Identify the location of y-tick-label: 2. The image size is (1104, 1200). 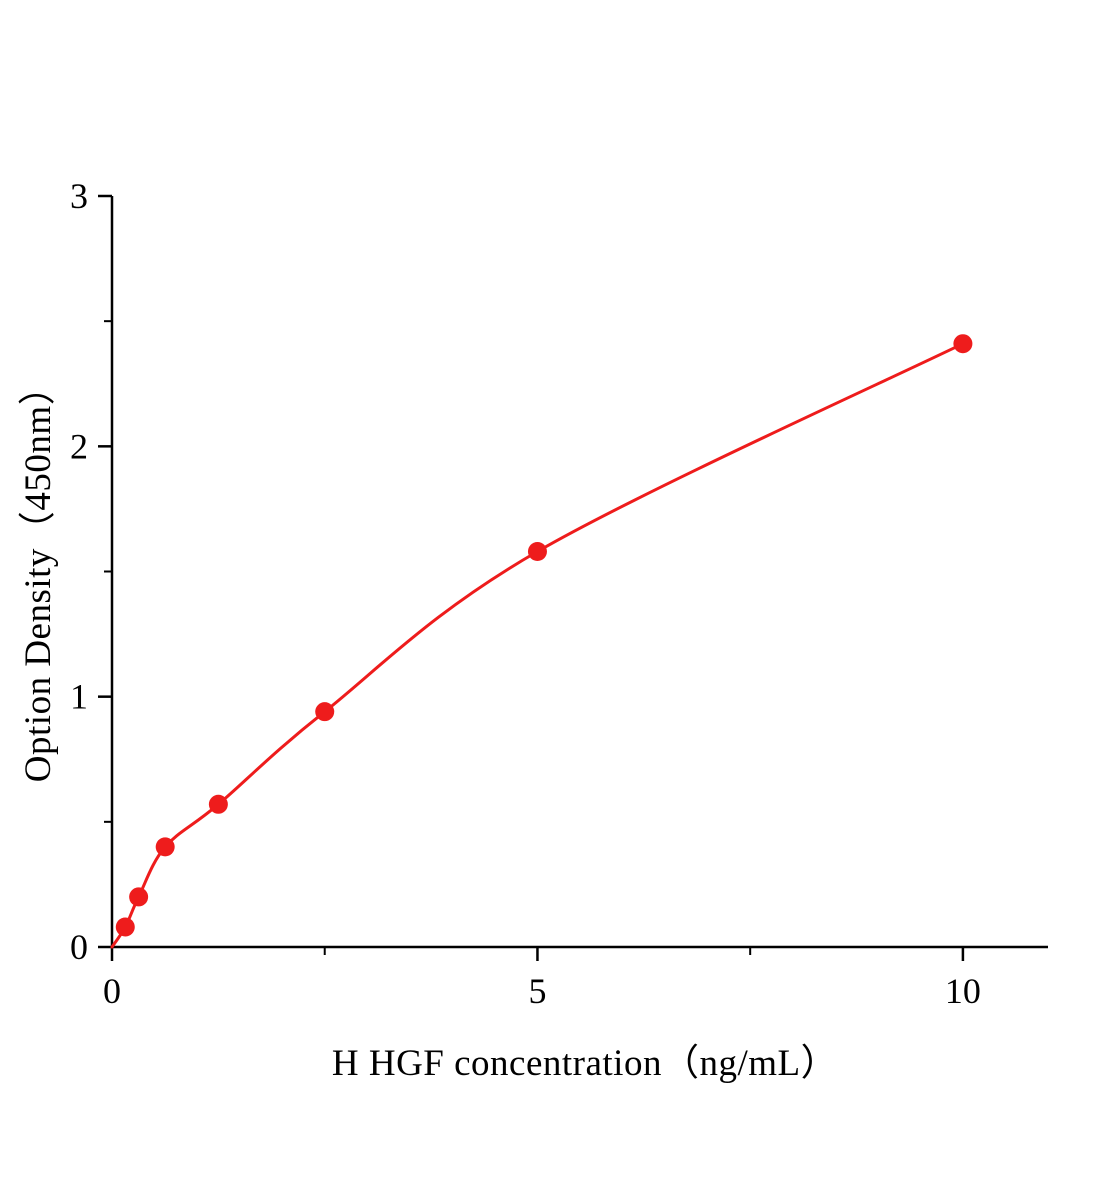
(79, 446).